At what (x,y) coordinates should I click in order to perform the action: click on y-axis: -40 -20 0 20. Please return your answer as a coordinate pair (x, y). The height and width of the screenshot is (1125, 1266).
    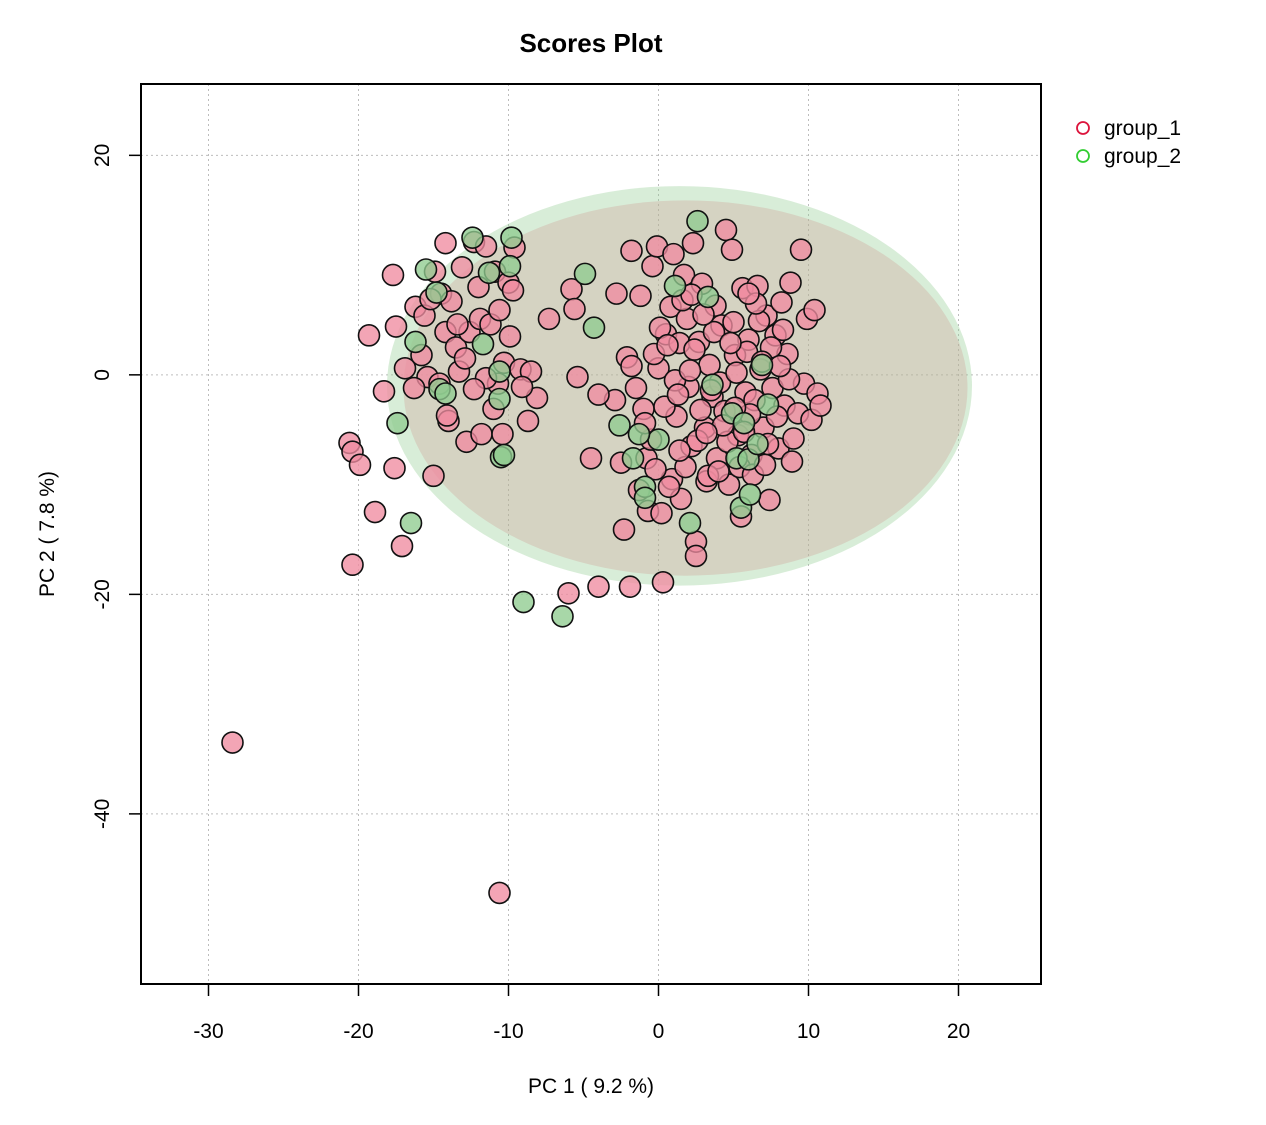
    Looking at the image, I should click on (116, 486).